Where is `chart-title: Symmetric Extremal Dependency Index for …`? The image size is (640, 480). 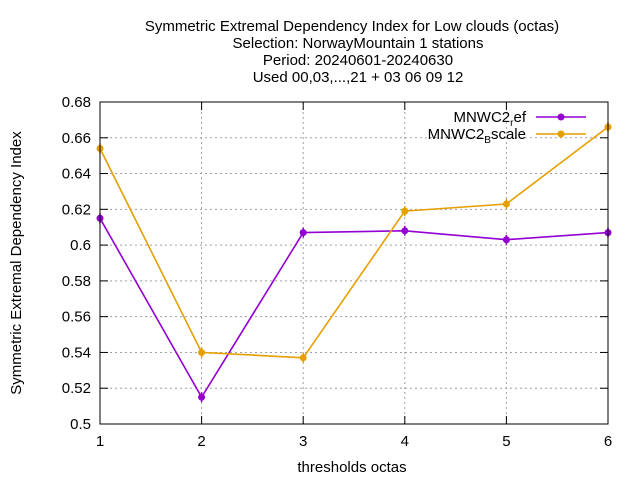
chart-title: Symmetric Extremal Dependency Index for … is located at coordinates (352, 52).